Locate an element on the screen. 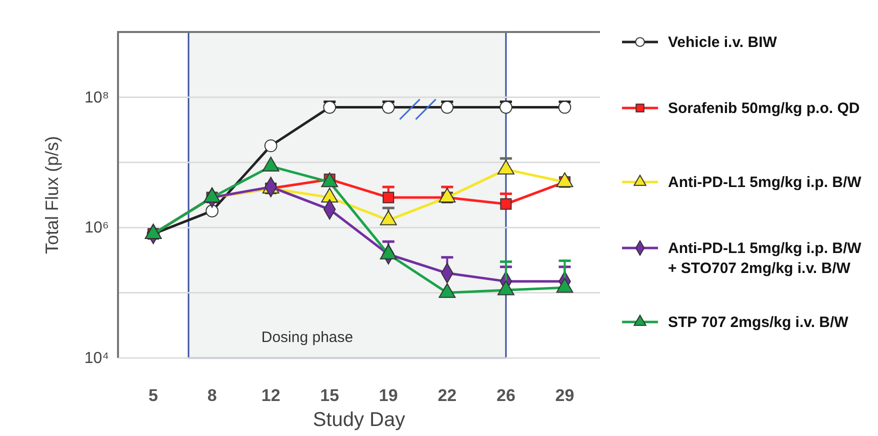  x-tick-label: 5 is located at coordinates (153, 396).